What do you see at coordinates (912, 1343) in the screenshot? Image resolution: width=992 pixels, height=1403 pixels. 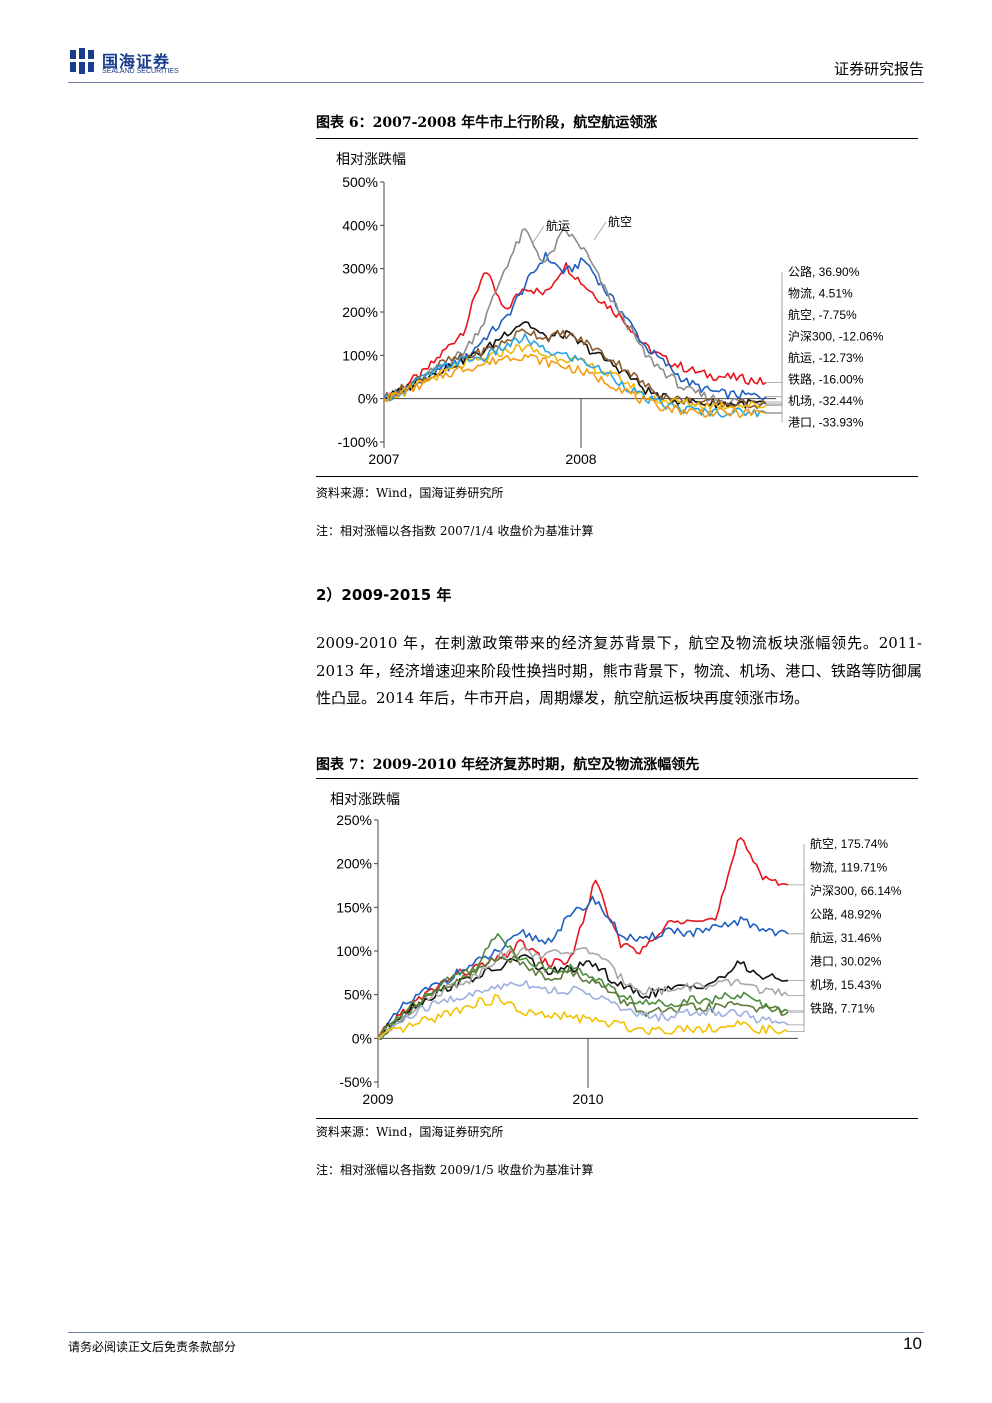 I see `page-number: 10` at bounding box center [912, 1343].